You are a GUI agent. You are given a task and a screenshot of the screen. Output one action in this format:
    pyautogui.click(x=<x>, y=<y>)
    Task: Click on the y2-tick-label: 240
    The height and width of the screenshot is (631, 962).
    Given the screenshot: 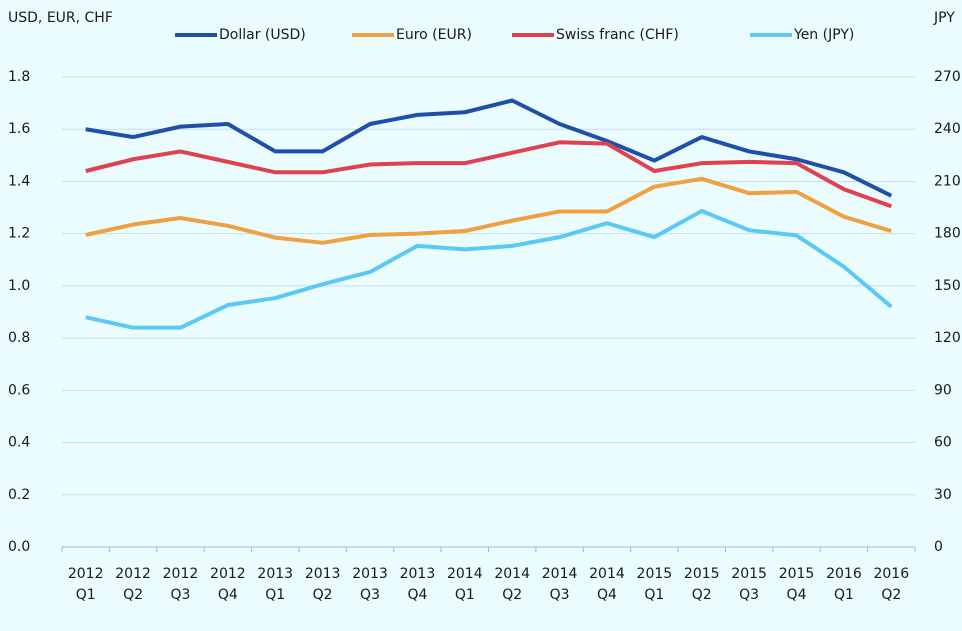 What is the action you would take?
    pyautogui.click(x=947, y=129)
    